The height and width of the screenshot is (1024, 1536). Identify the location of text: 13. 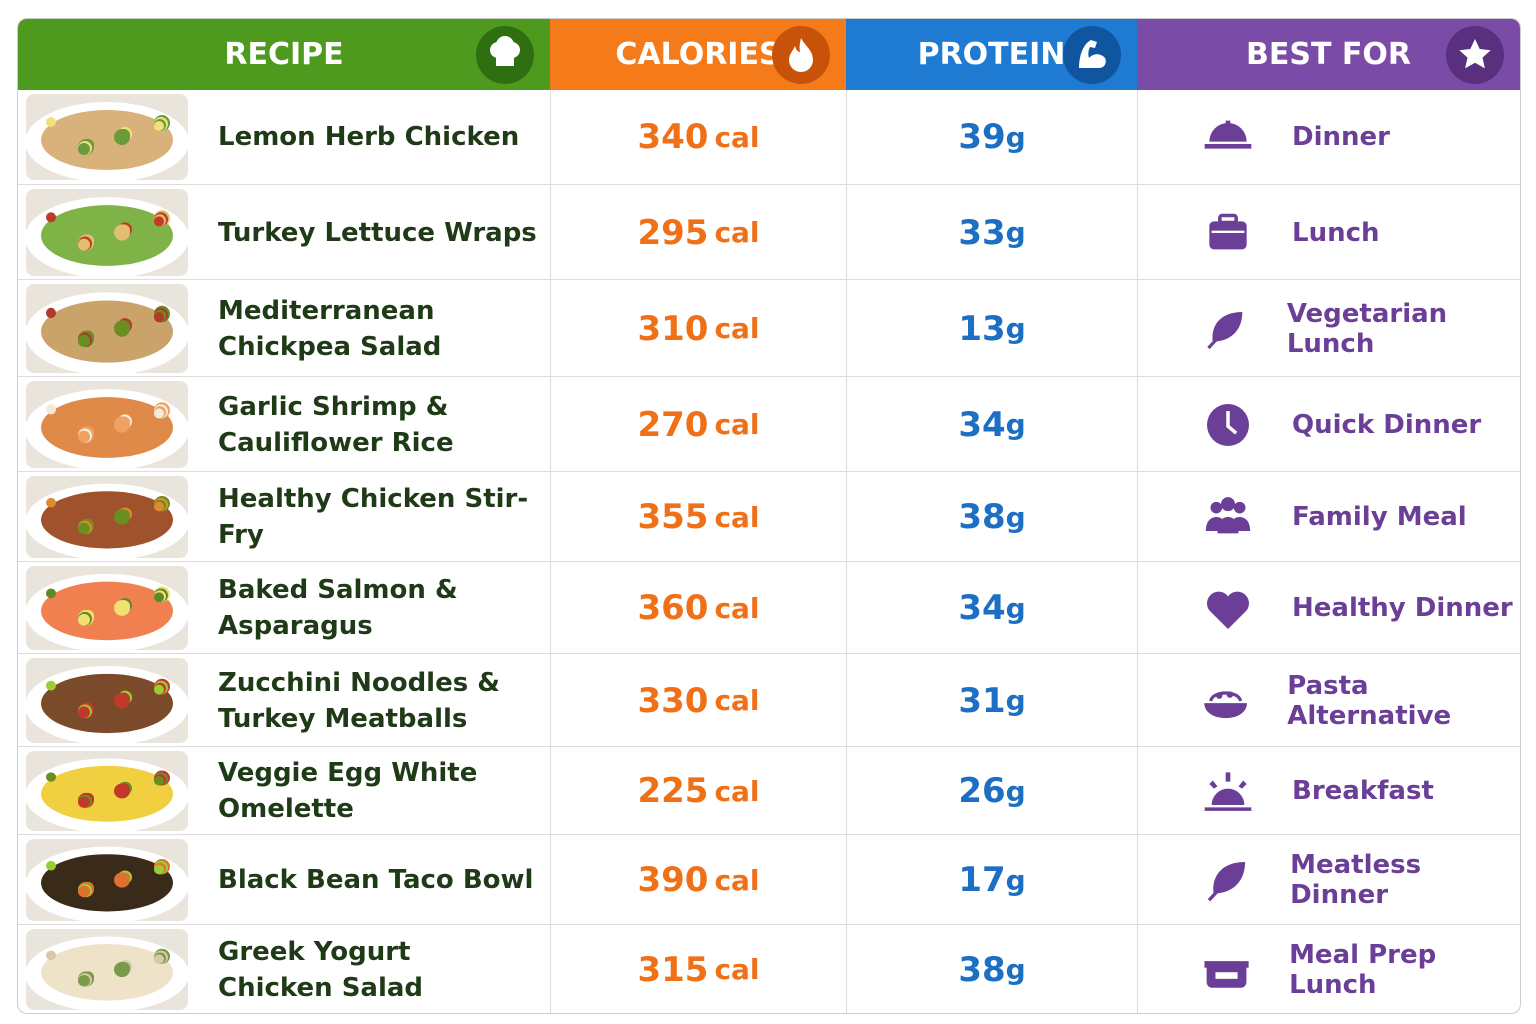
(982, 328).